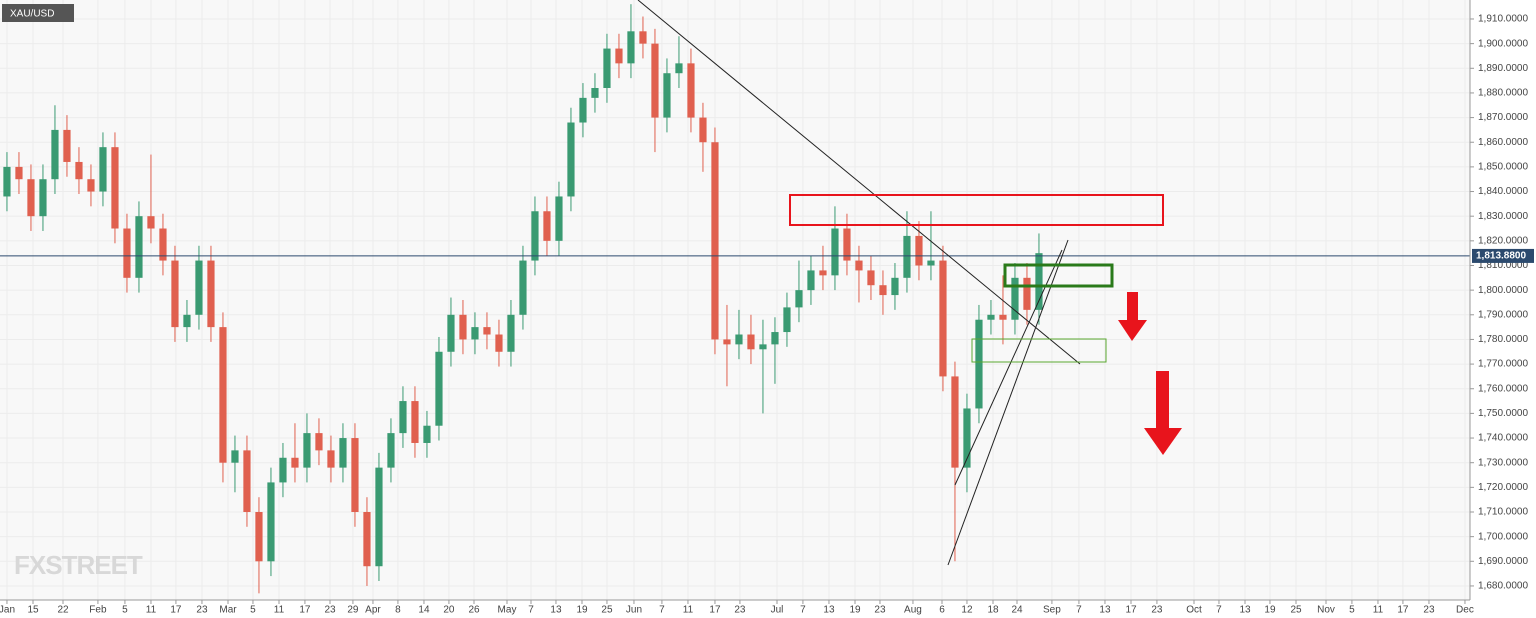  Describe the element at coordinates (1503, 167) in the screenshot. I see `y-tick-label: 1,850.0000` at that location.